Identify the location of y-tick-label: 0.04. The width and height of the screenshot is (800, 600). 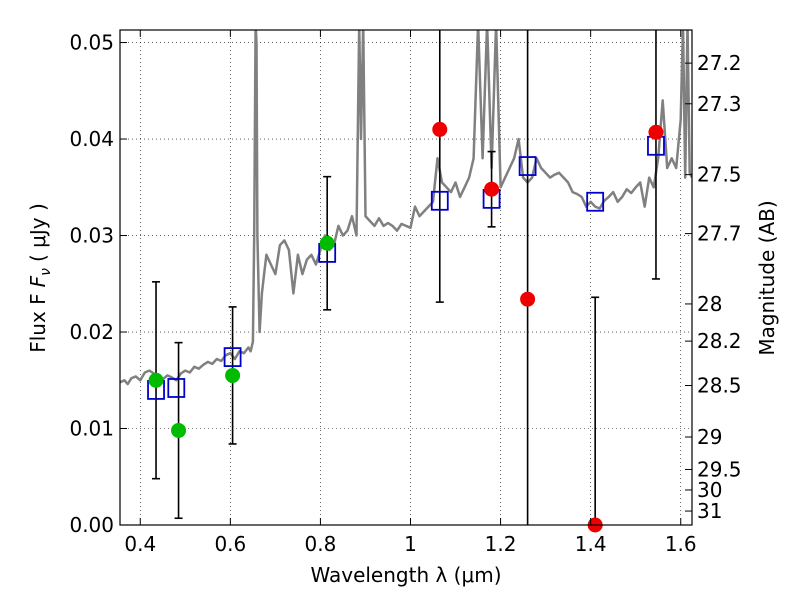
(91, 139).